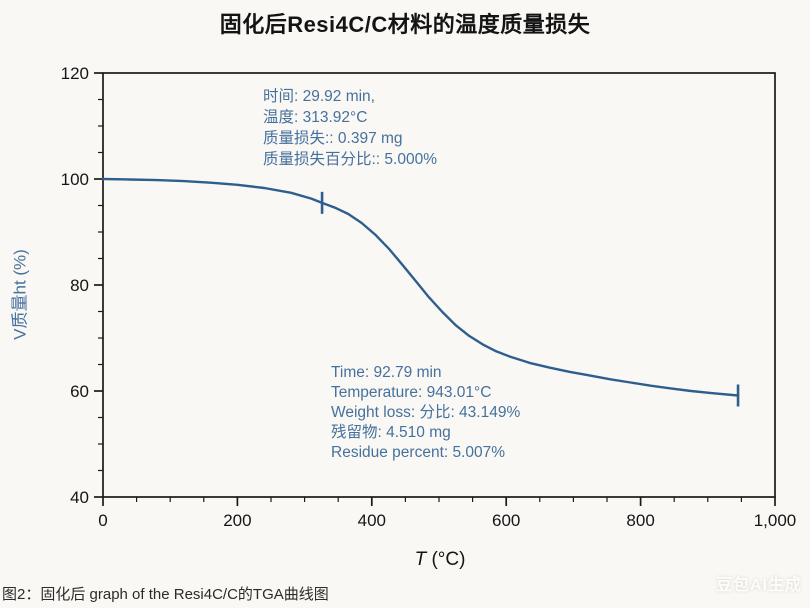 The height and width of the screenshot is (608, 810). I want to click on annotation-line: 残留物: 4.510 mg, so click(391, 432).